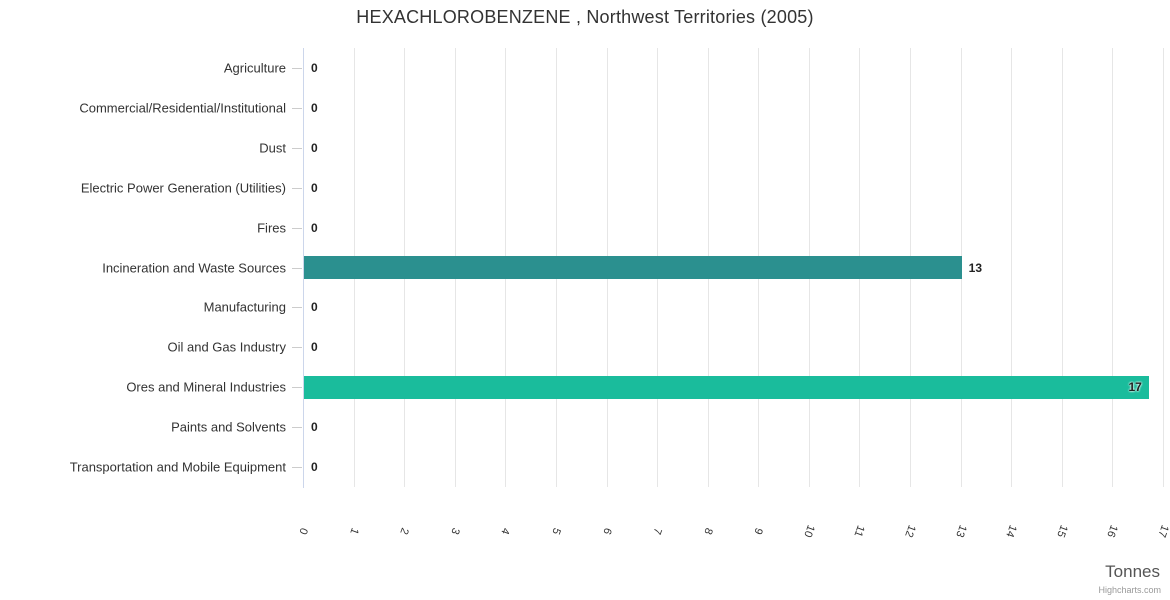 This screenshot has height=600, width=1170. I want to click on data-label: 17, so click(1135, 387).